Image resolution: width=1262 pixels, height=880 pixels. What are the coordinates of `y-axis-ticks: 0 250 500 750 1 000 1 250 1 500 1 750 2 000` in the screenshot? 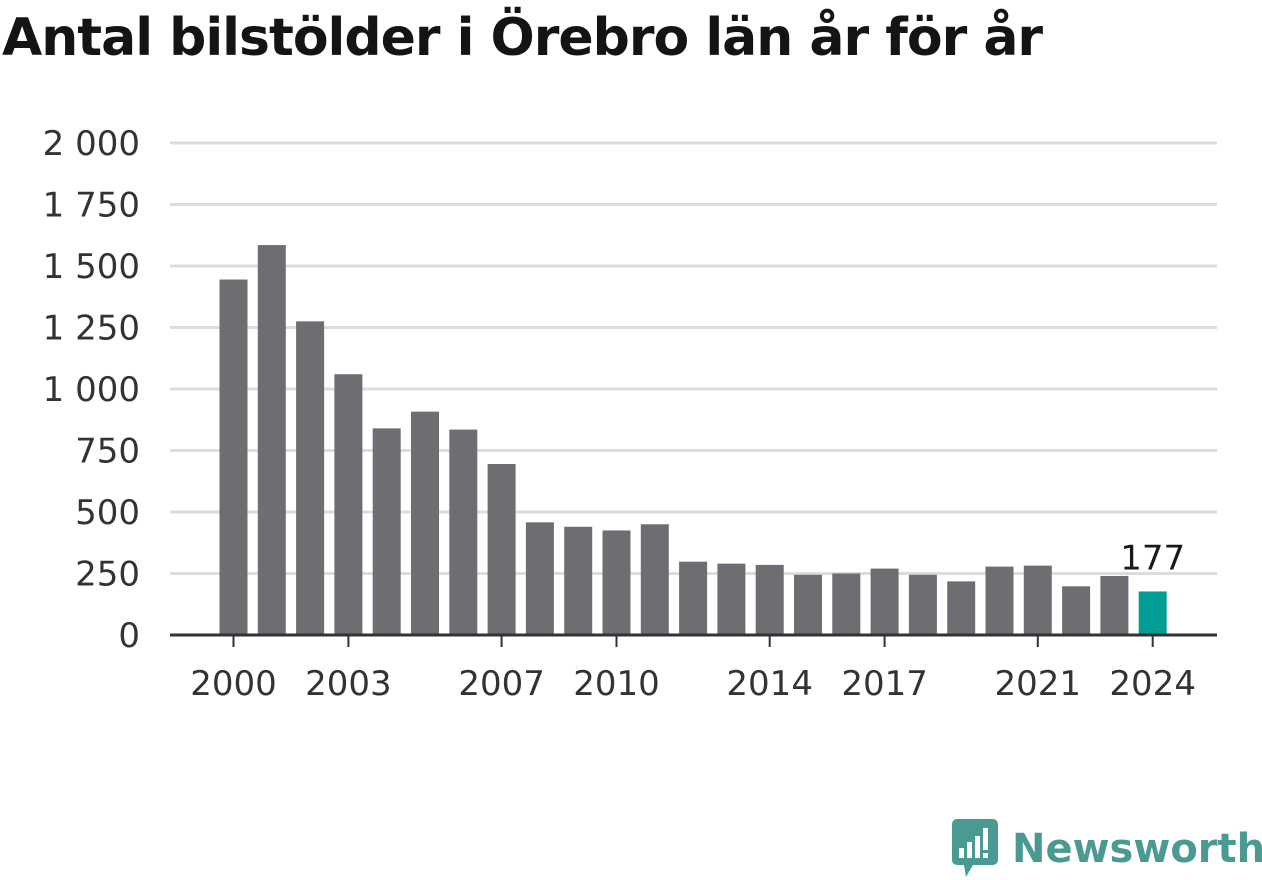 It's located at (91, 390).